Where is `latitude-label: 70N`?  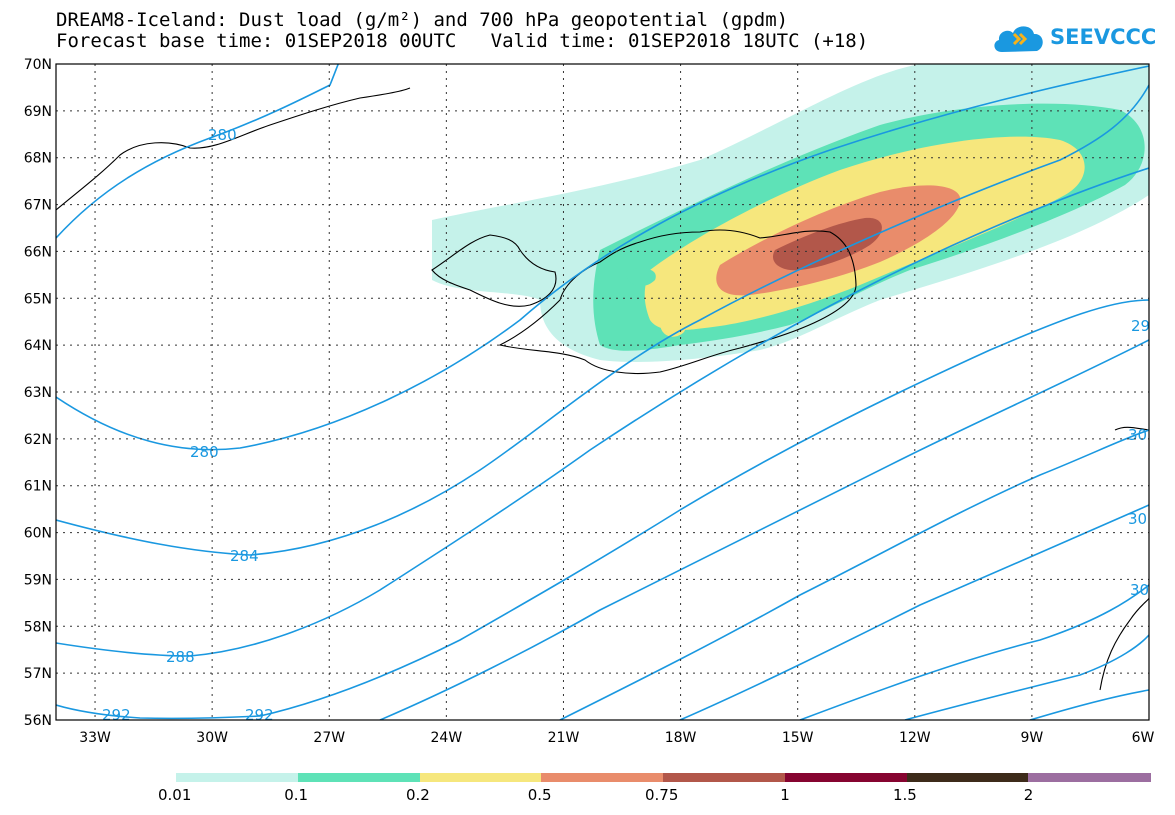
latitude-label: 70N is located at coordinates (38, 65).